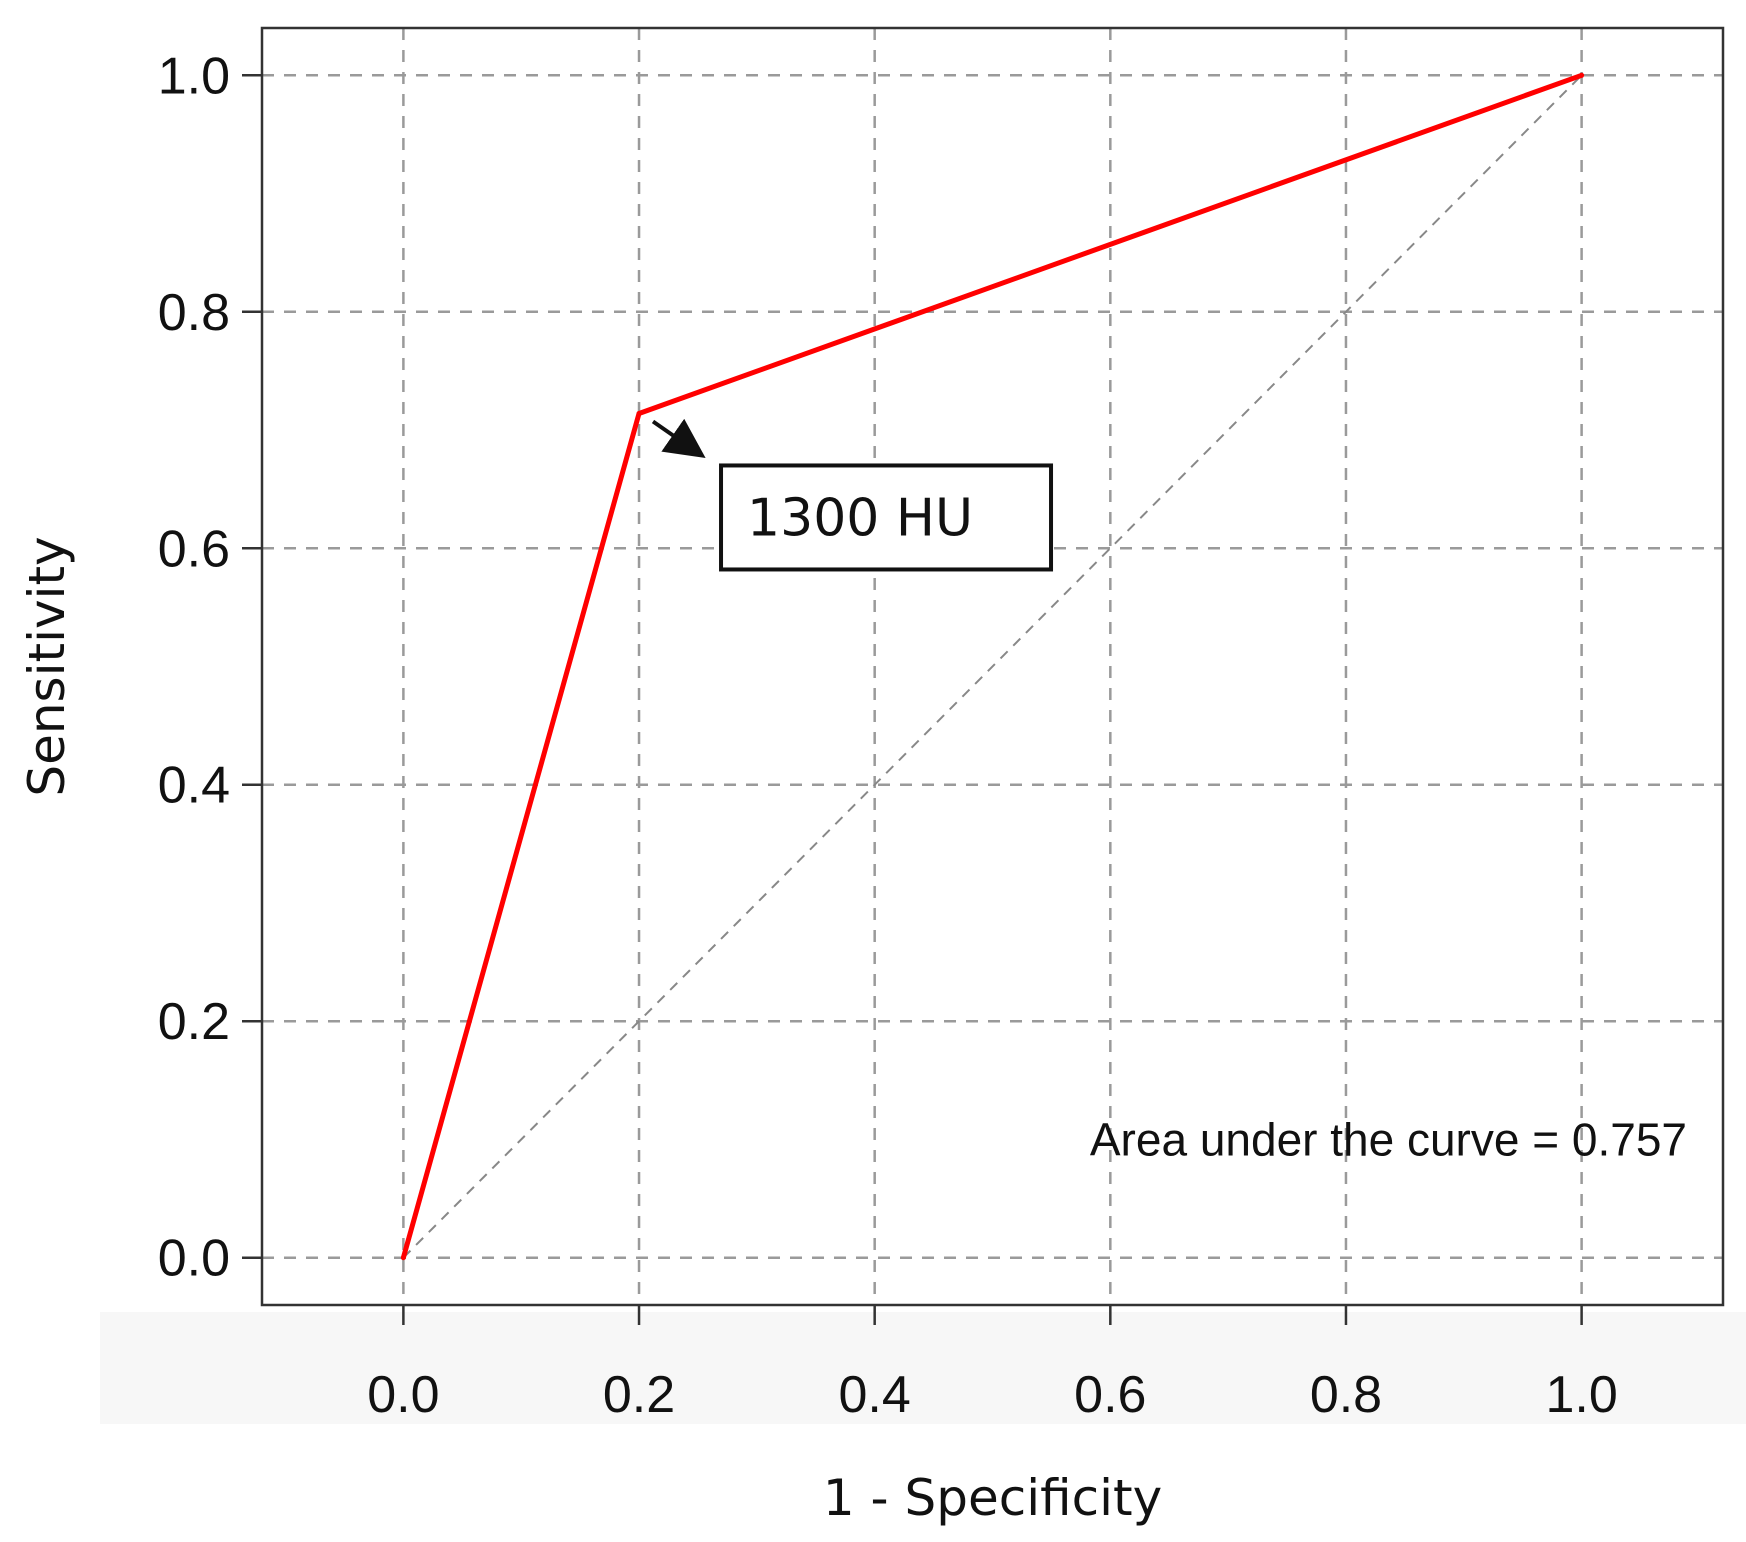  Describe the element at coordinates (210, 667) in the screenshot. I see `y-axis: 0.0 0.2 0.4 0.6 0.8 1.0` at that location.